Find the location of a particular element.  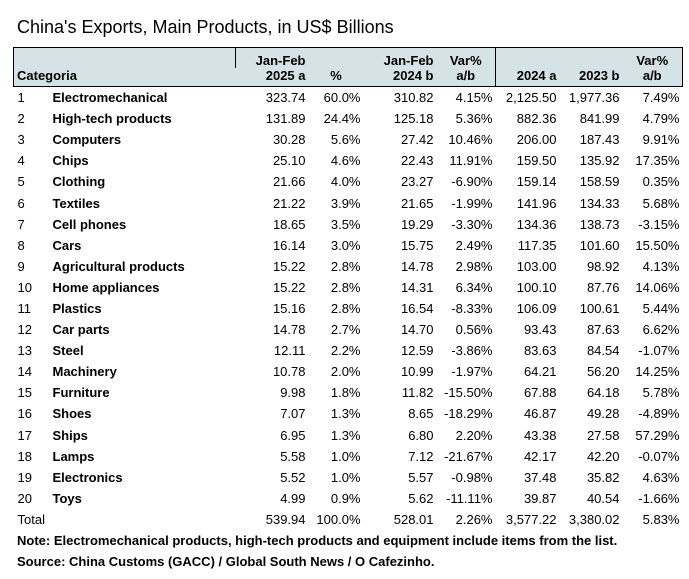

y2023-cell: 87.63 is located at coordinates (603, 330).